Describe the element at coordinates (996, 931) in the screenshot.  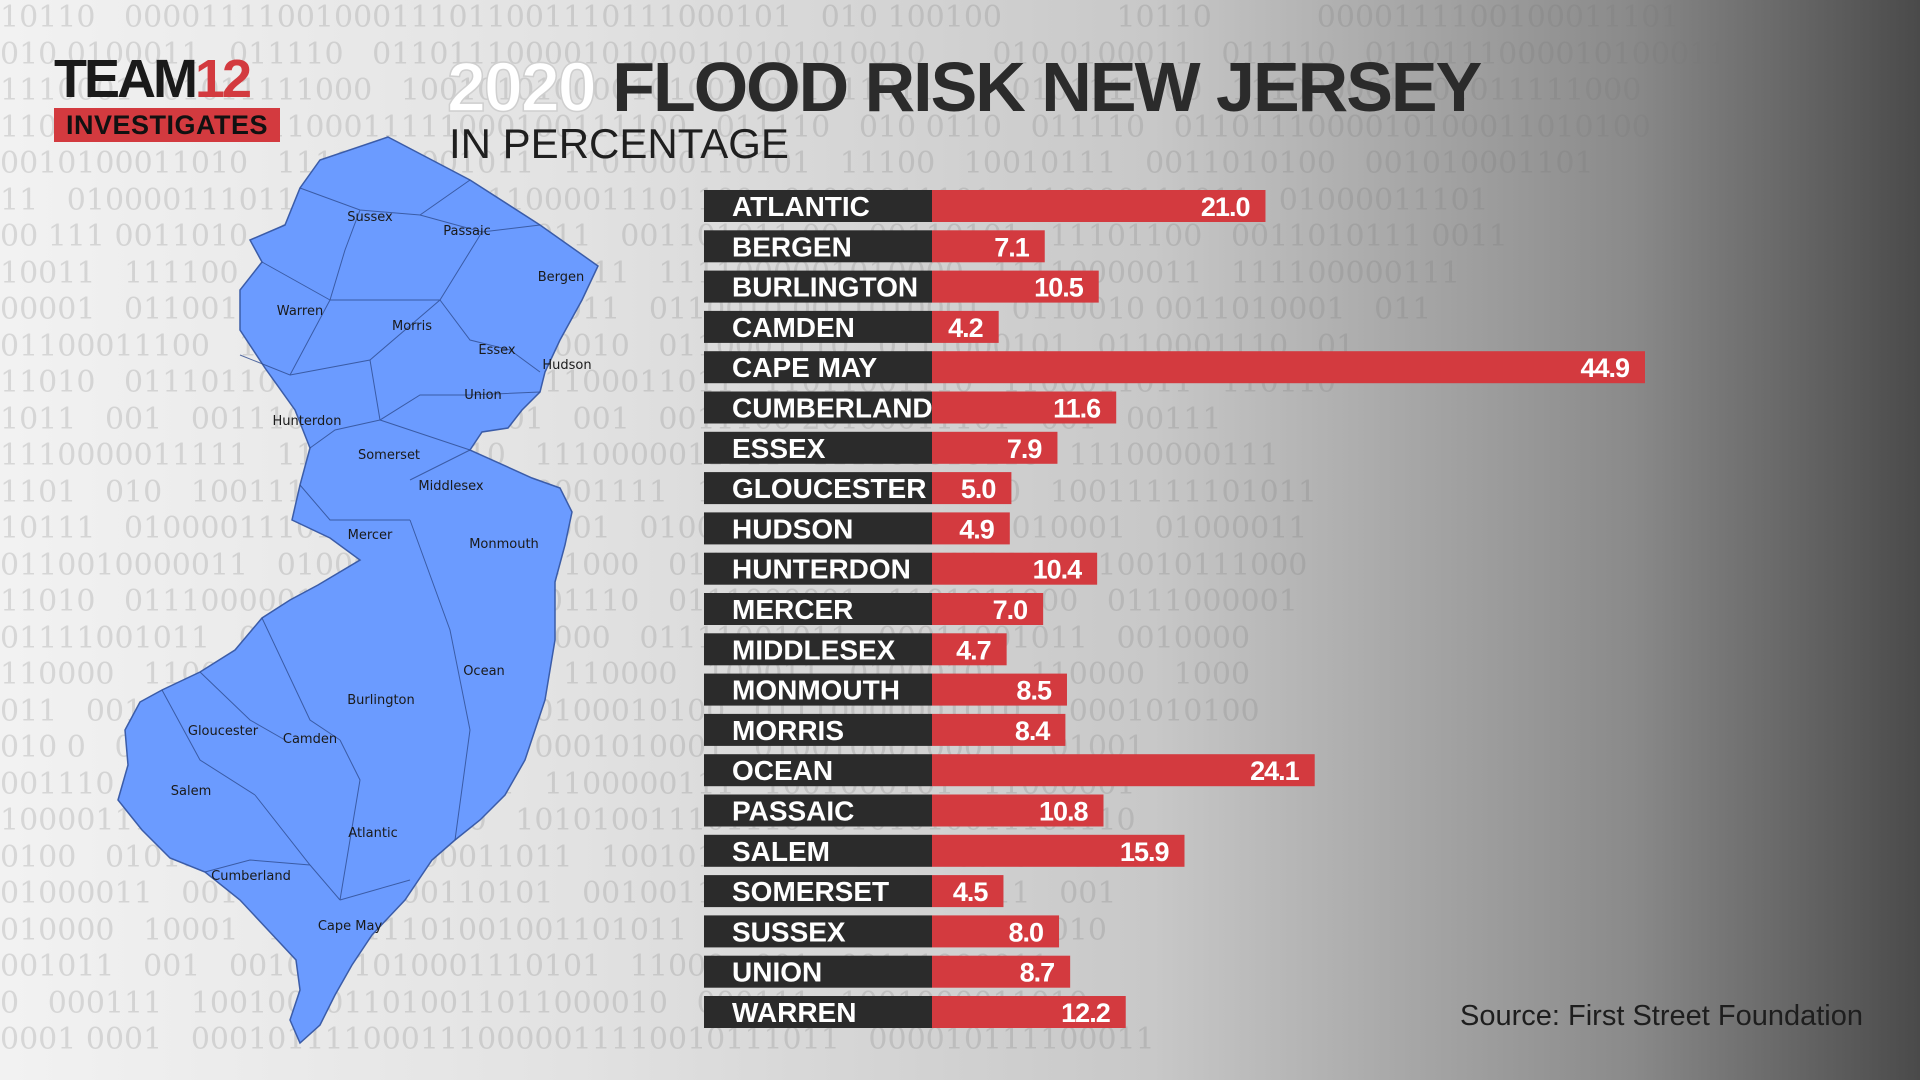
I see `bar-sussex` at that location.